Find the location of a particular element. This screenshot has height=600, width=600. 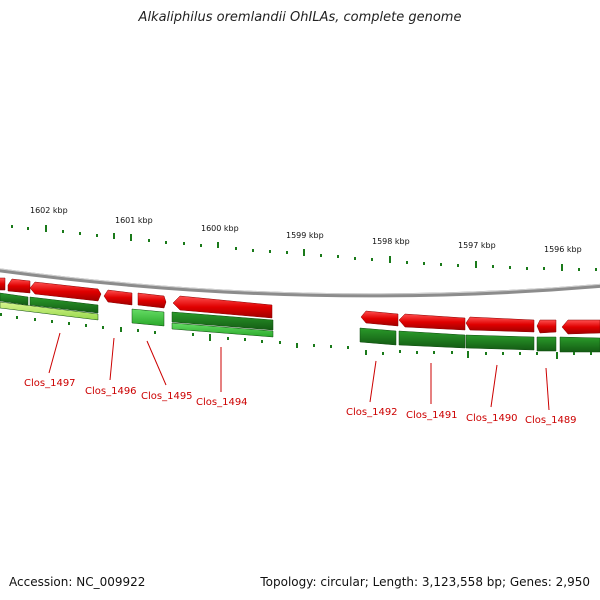

cds-features-left is located at coordinates (137, 315).